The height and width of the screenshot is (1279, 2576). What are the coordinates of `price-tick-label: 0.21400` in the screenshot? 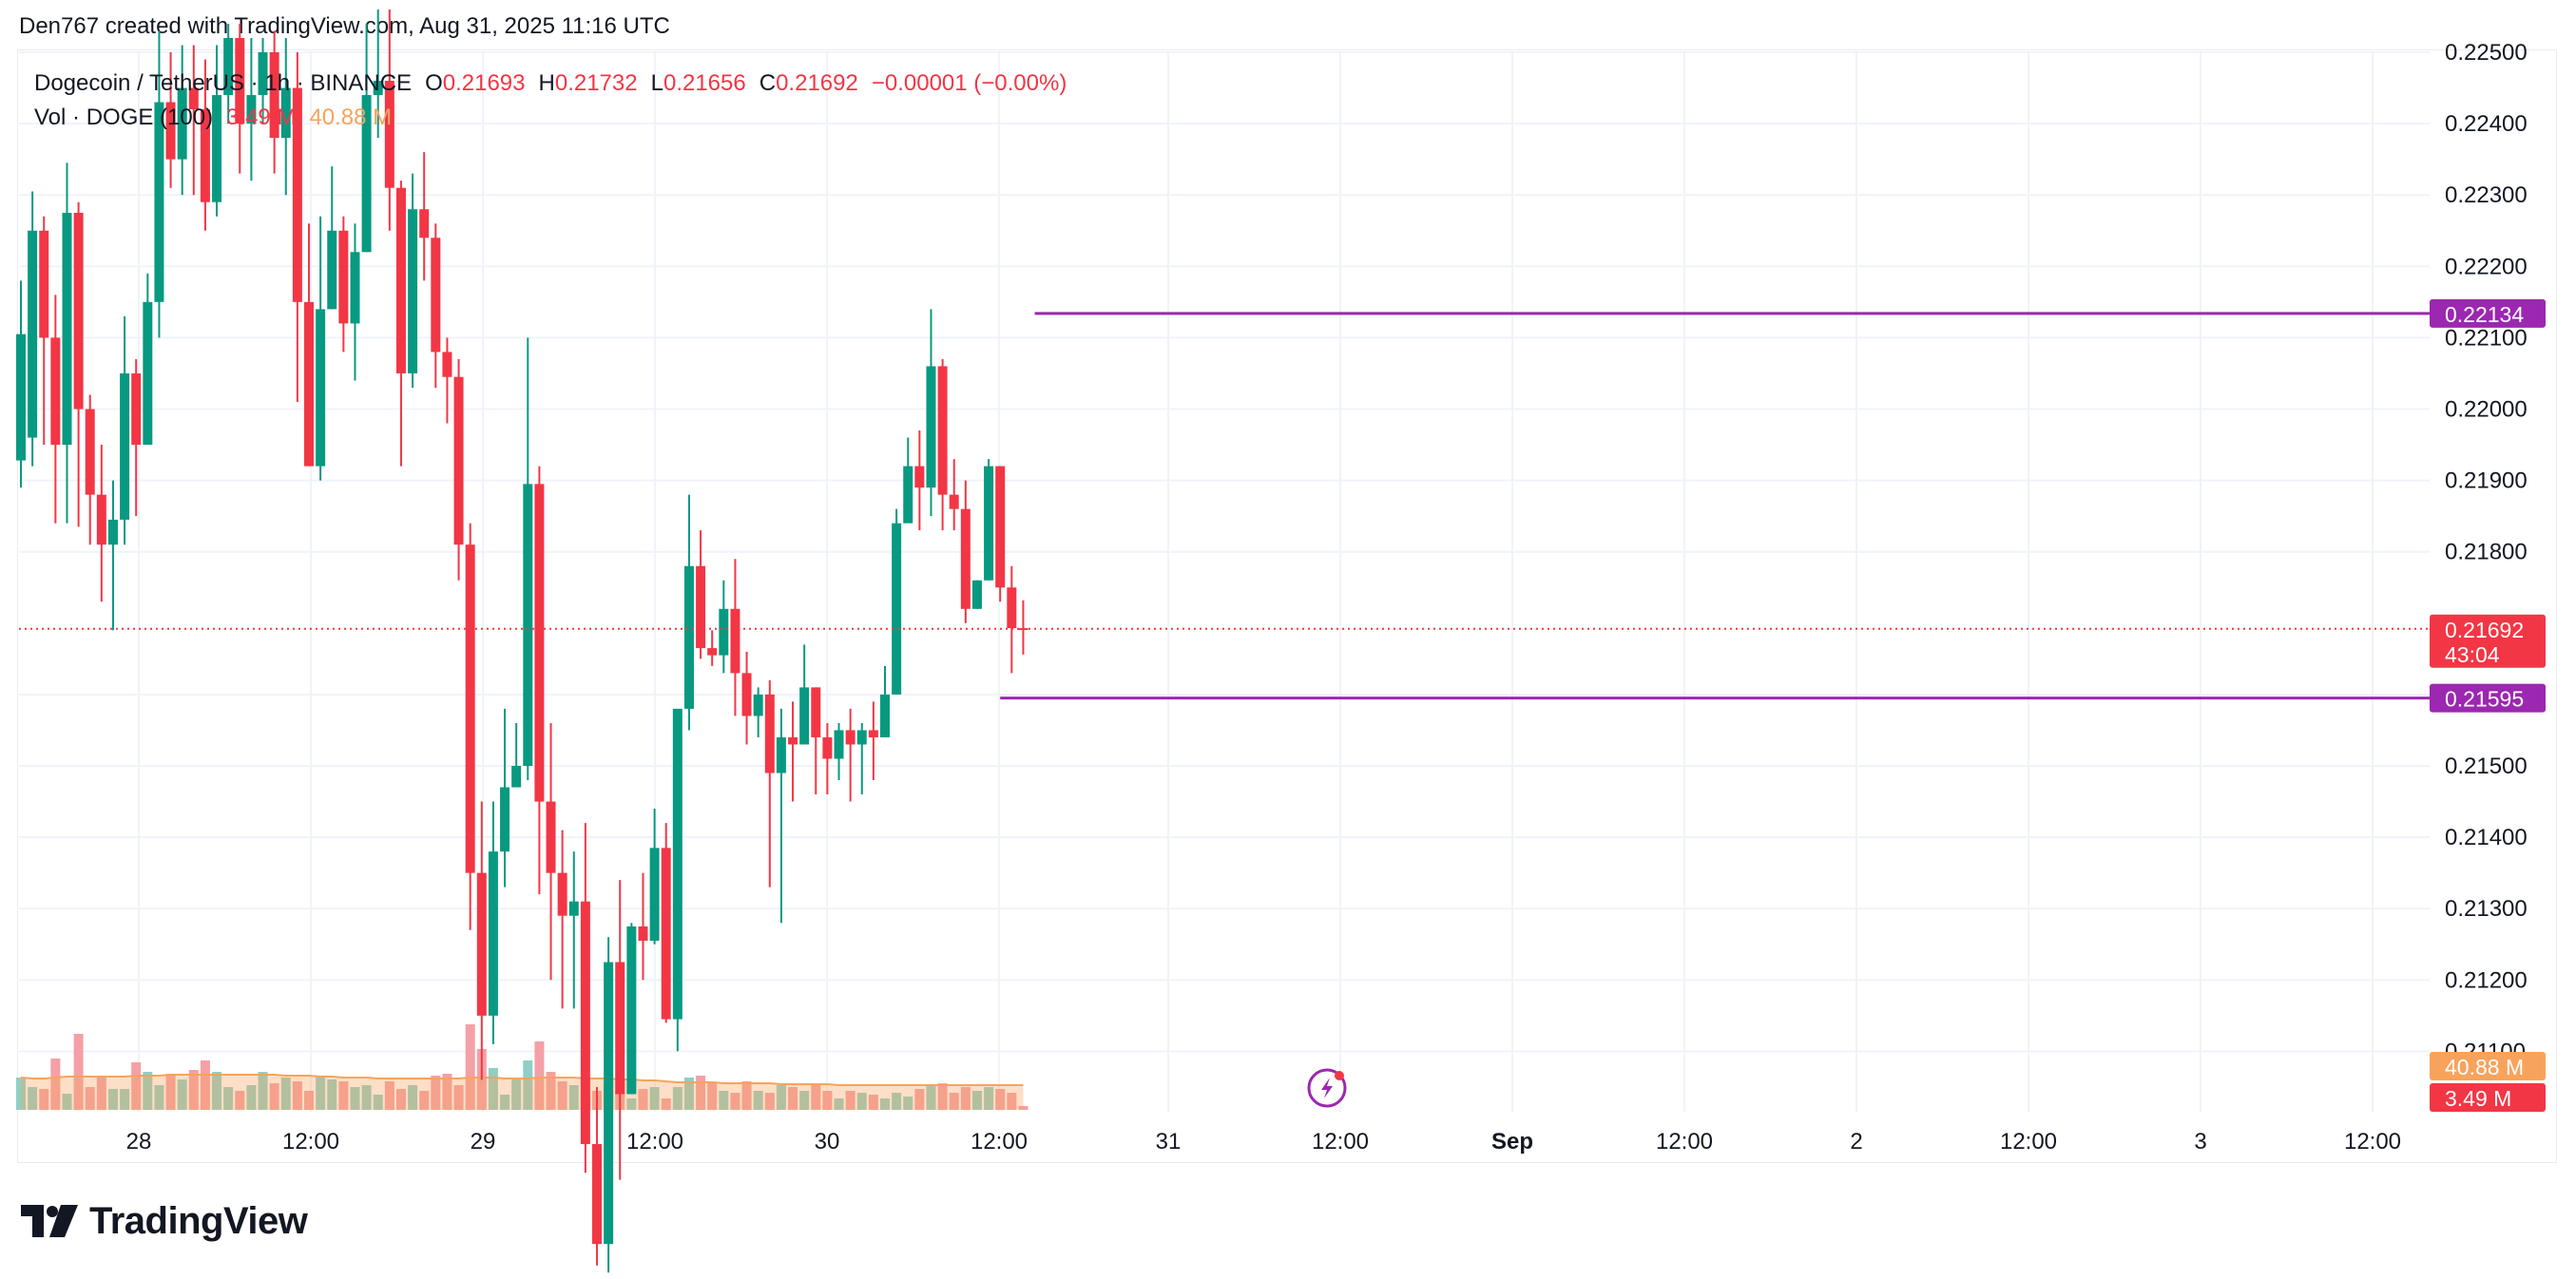 It's located at (2486, 837).